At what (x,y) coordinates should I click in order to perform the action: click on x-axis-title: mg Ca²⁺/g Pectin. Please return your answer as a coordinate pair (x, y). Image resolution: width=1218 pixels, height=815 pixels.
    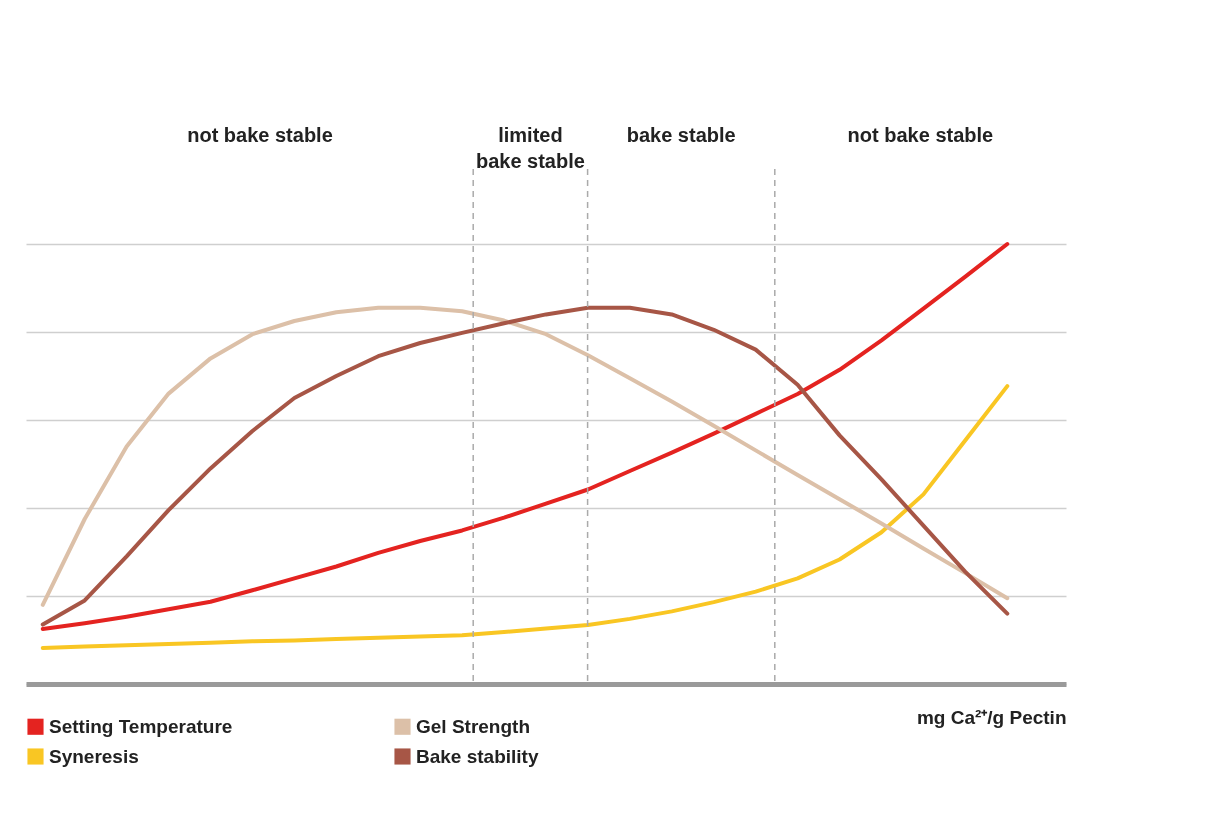
    Looking at the image, I should click on (991, 717).